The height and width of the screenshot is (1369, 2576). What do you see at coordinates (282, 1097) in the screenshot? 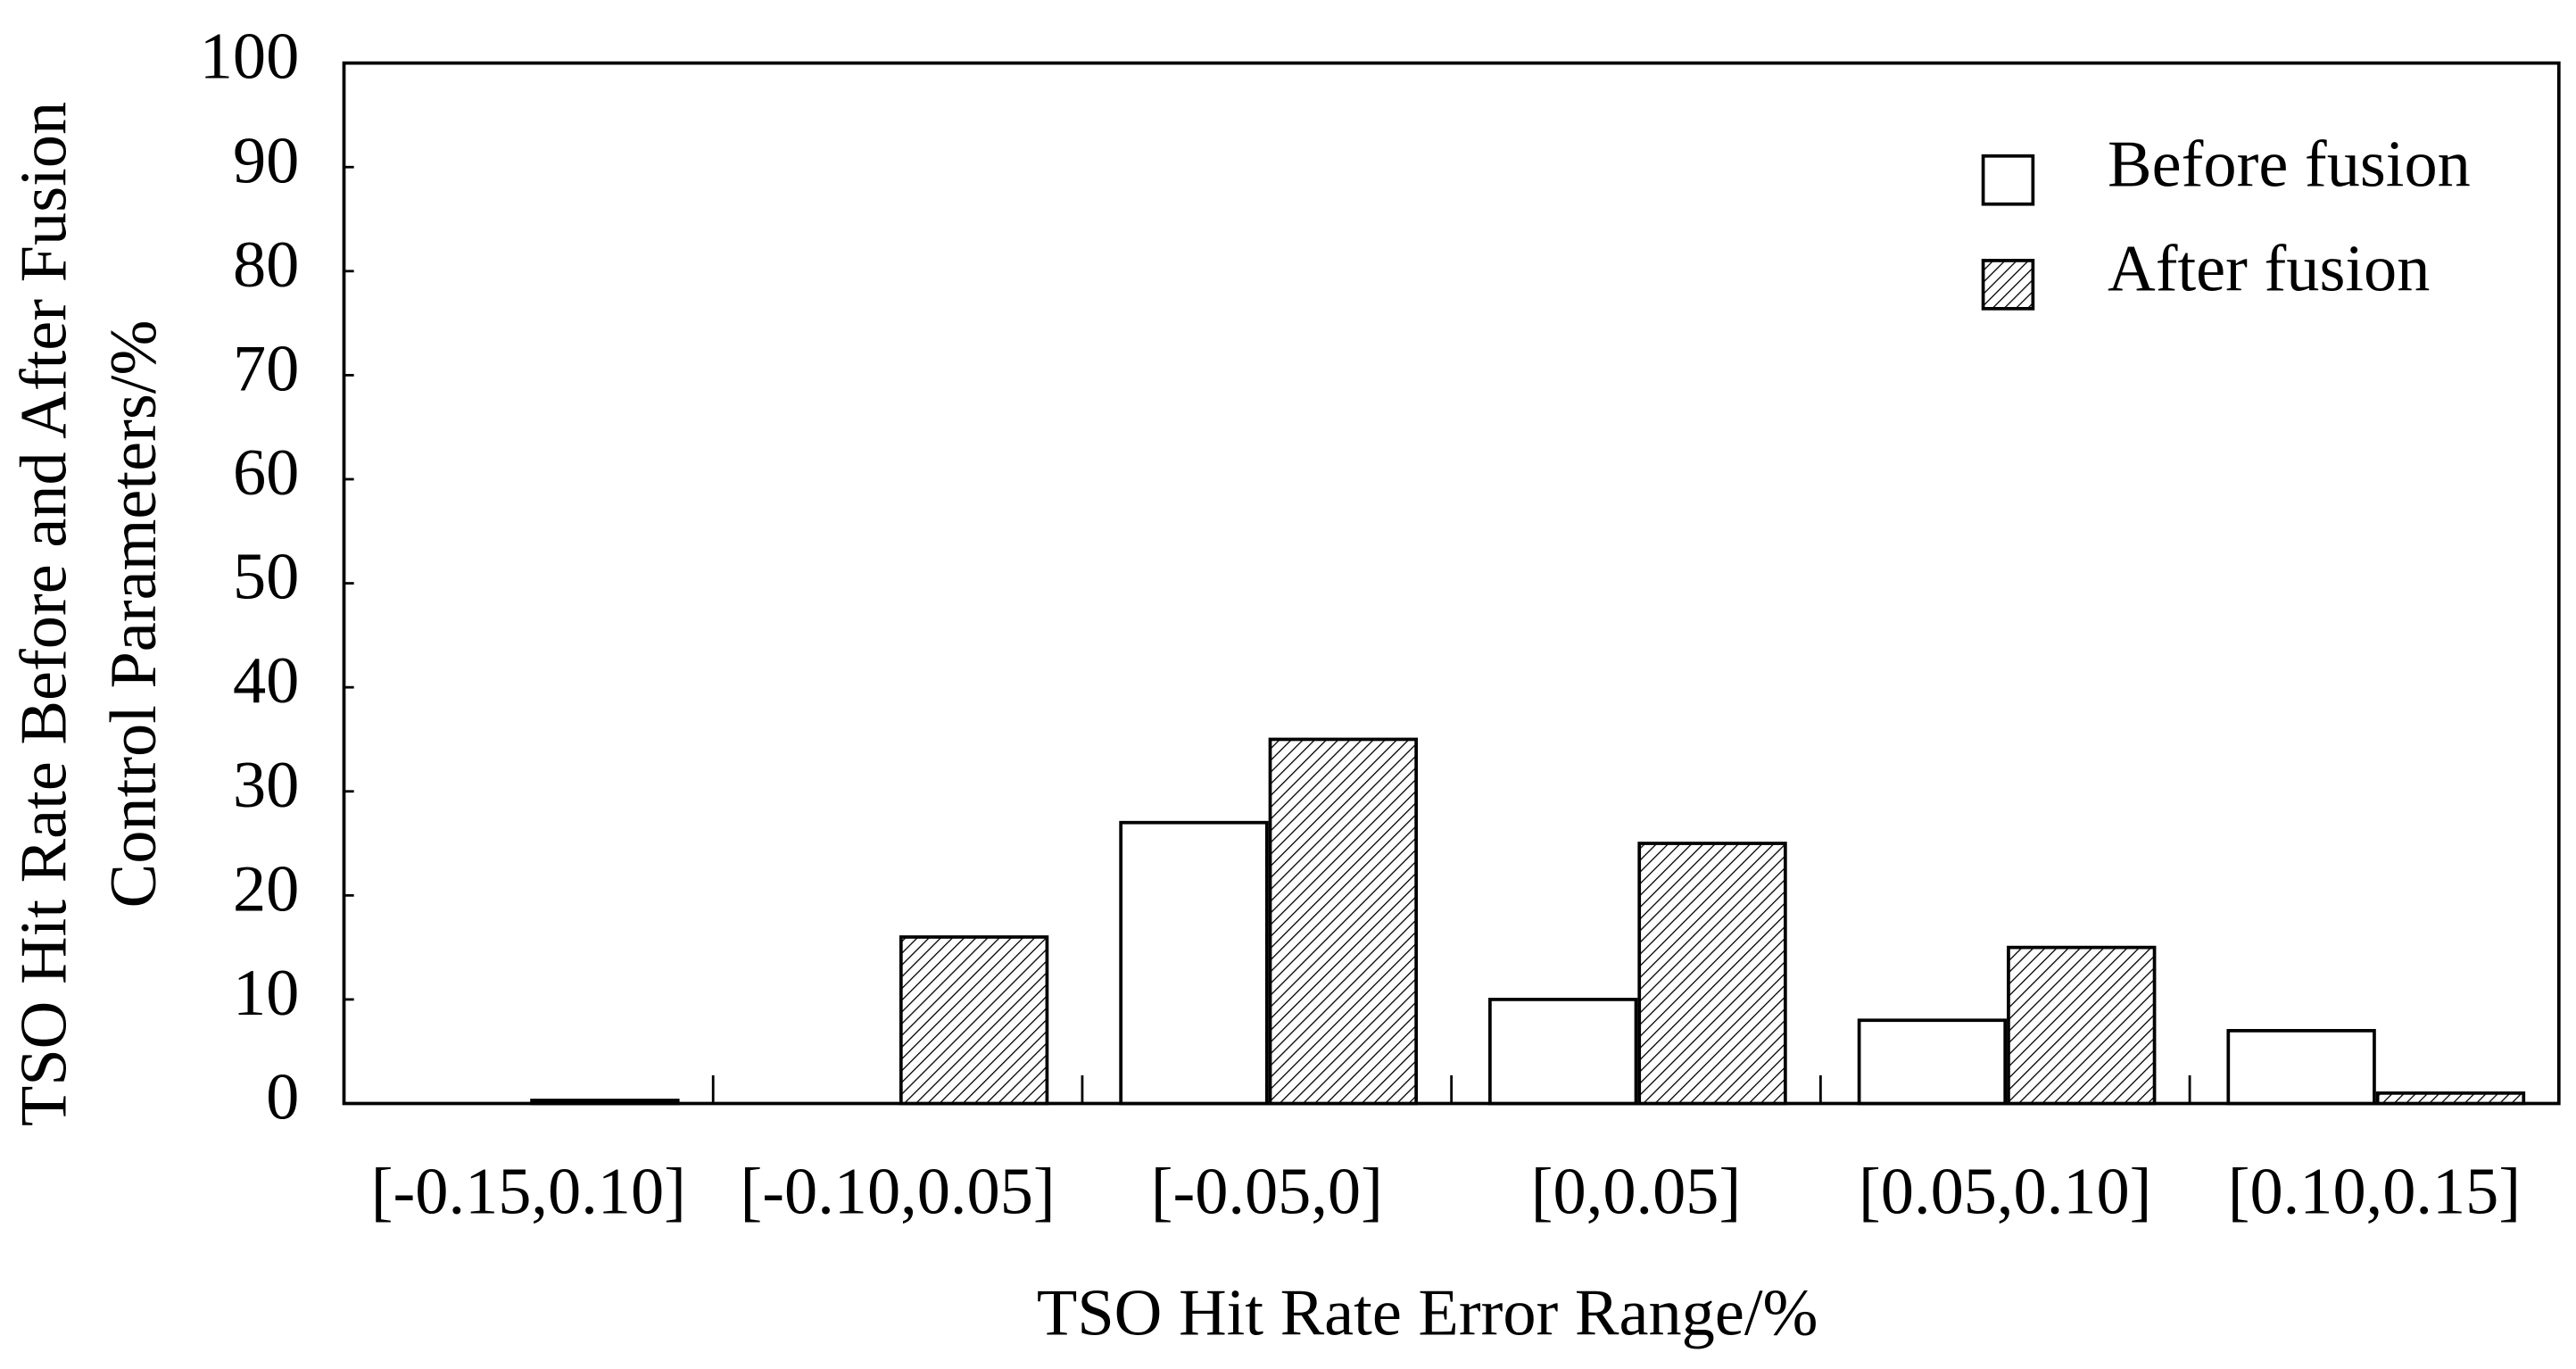
I see `y-tick-label: 0` at bounding box center [282, 1097].